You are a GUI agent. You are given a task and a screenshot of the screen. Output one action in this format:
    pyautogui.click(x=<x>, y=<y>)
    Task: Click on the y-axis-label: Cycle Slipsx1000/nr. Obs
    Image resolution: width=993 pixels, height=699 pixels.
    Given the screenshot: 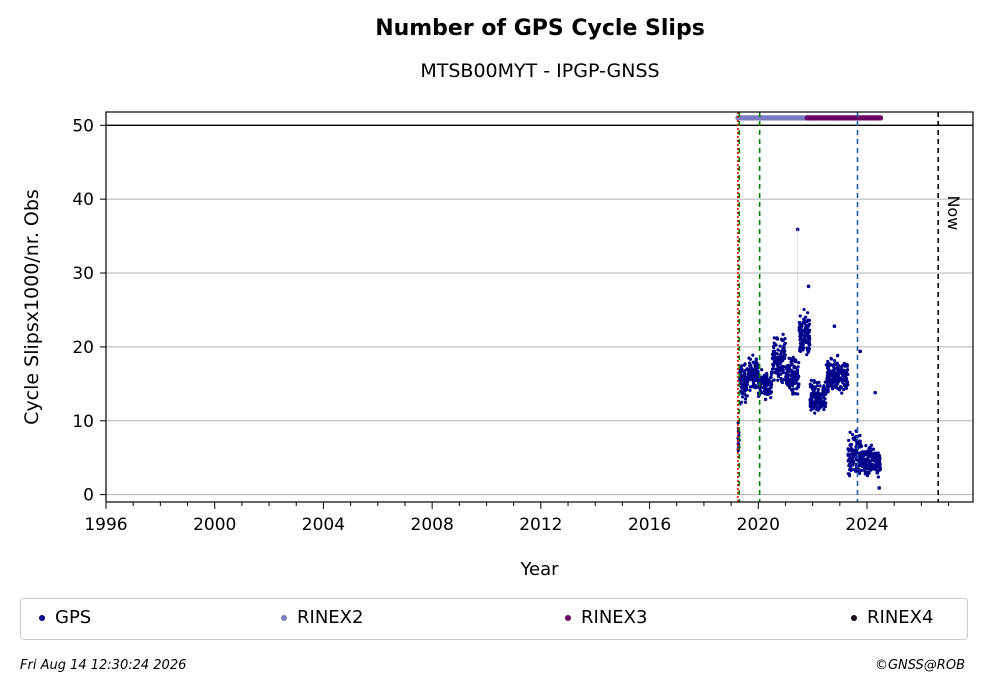 What is the action you would take?
    pyautogui.click(x=32, y=307)
    